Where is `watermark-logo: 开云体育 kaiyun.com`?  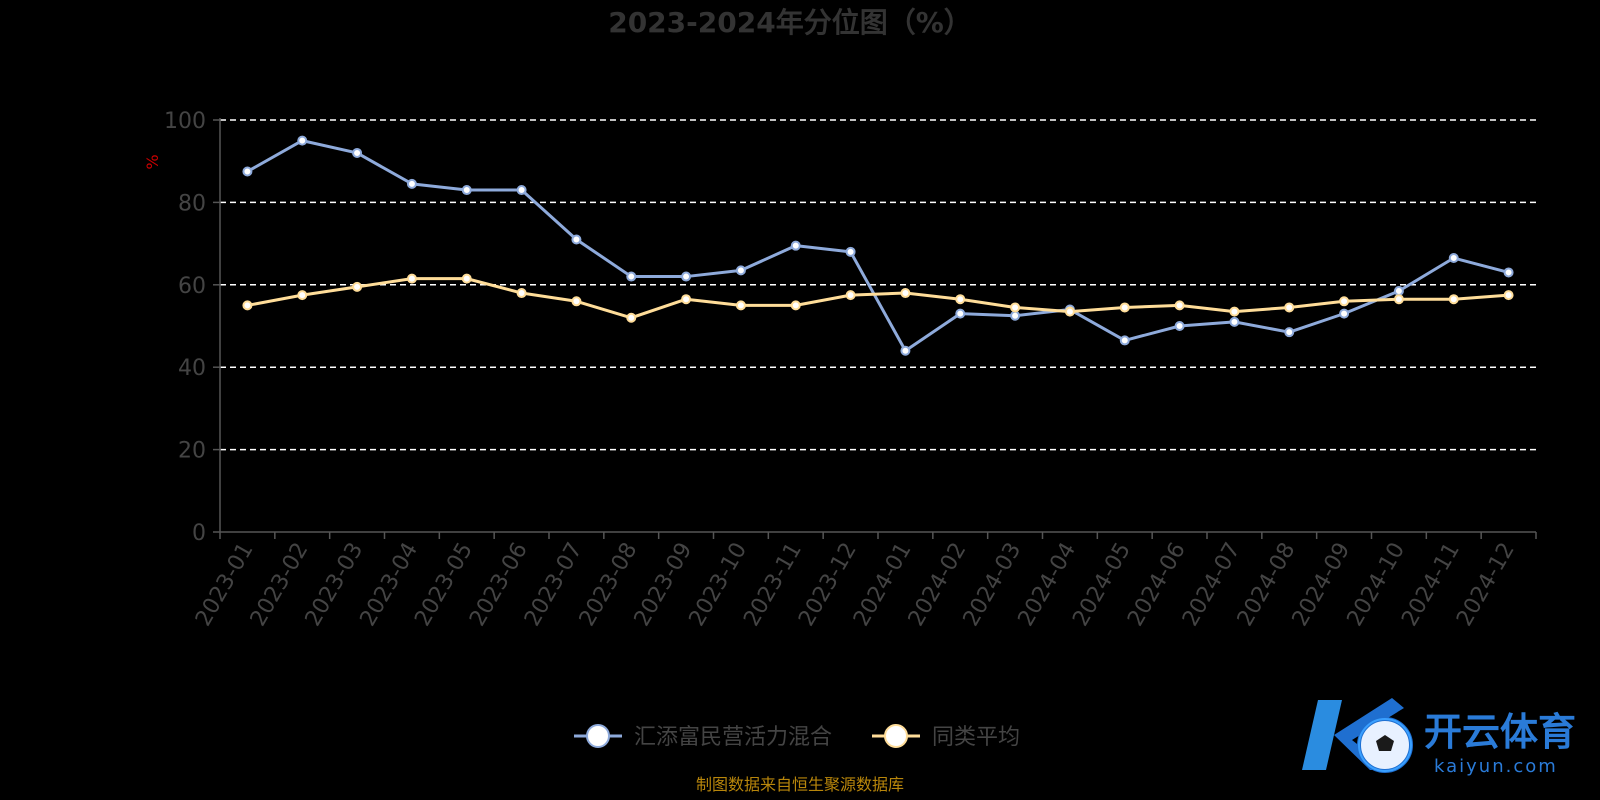
watermark-logo: 开云体育 kaiyun.com is located at coordinates (1439, 737).